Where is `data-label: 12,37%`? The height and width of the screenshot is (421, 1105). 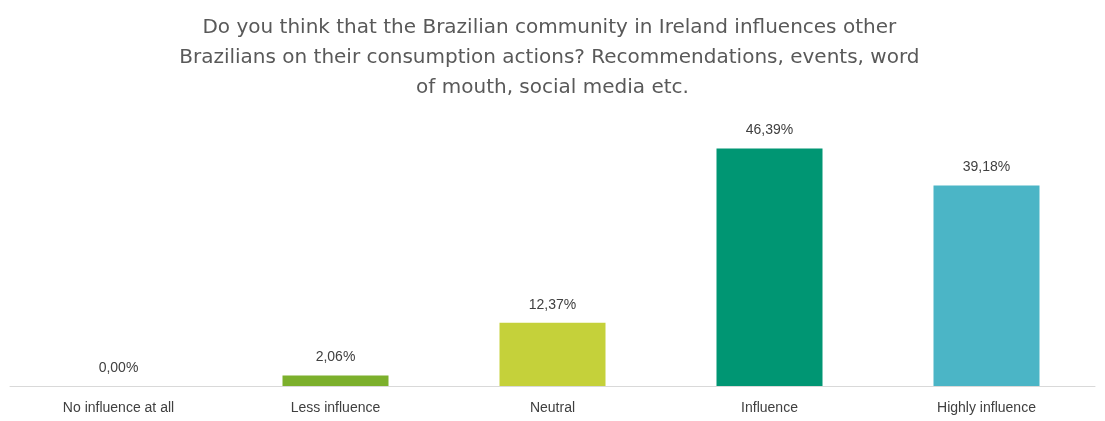 data-label: 12,37% is located at coordinates (552, 303).